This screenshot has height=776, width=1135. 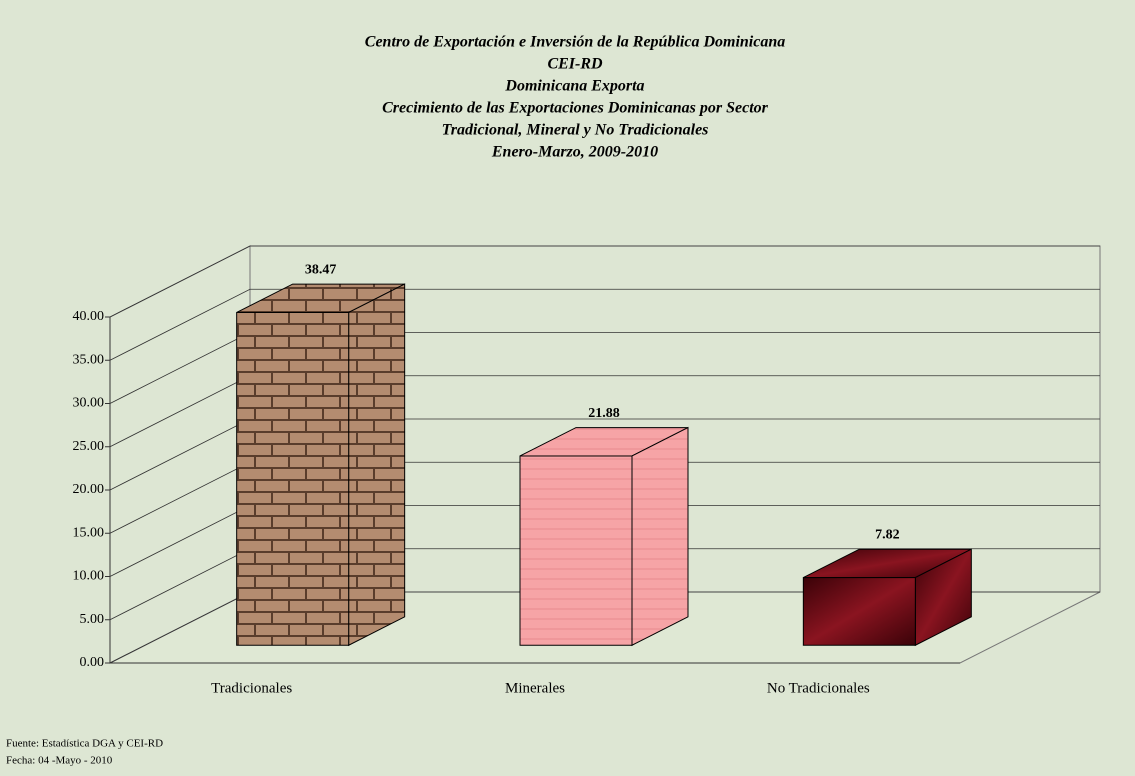 What do you see at coordinates (59, 761) in the screenshot?
I see `date-note: Fecha: 04 -Mayo - 2010` at bounding box center [59, 761].